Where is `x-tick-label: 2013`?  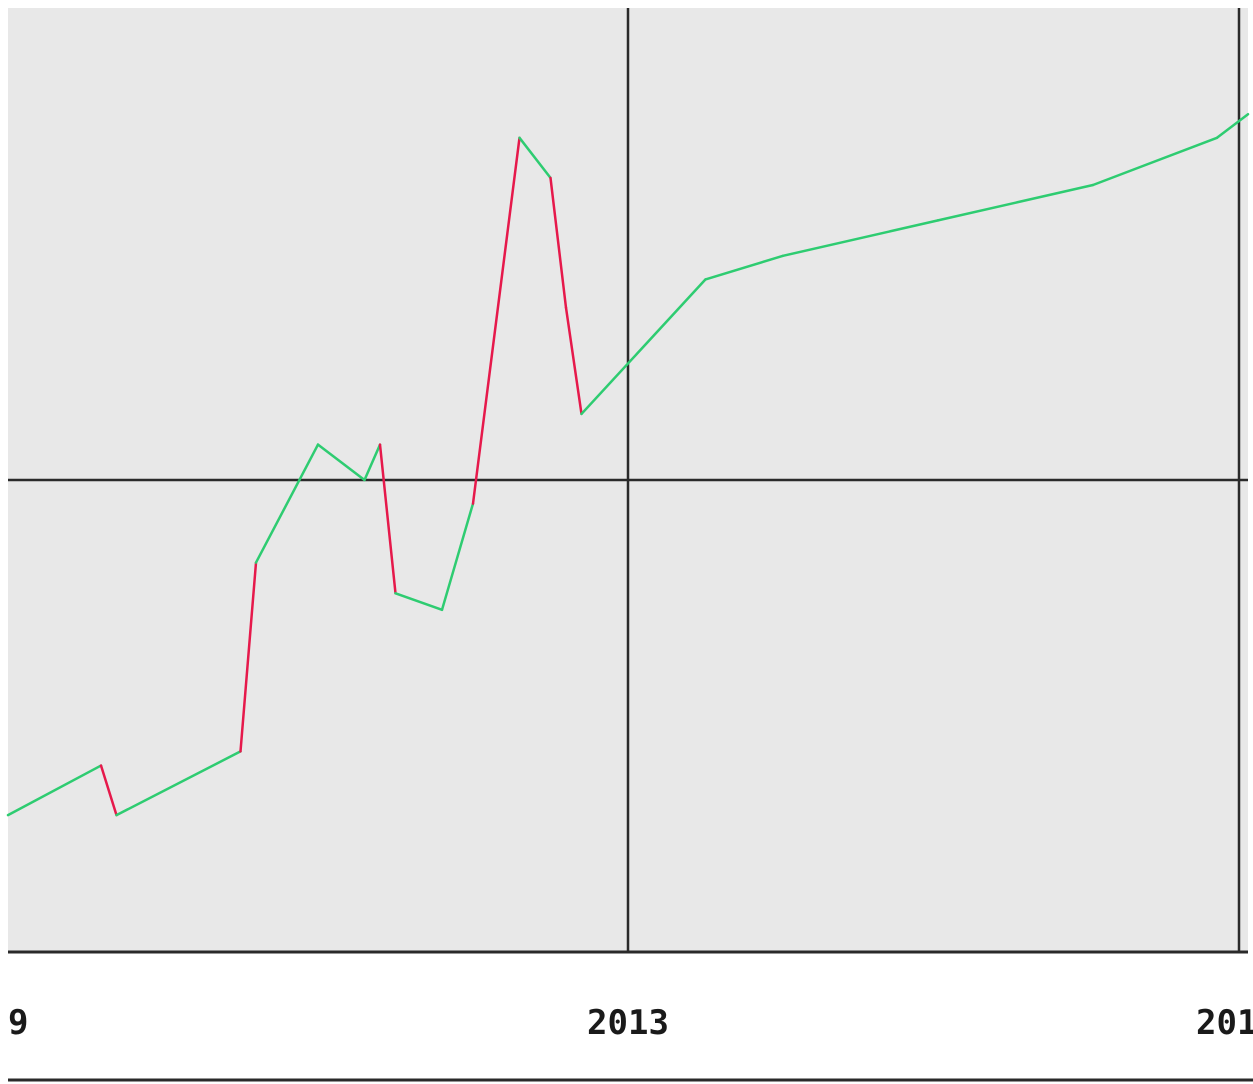 x-tick-label: 2013 is located at coordinates (628, 1023).